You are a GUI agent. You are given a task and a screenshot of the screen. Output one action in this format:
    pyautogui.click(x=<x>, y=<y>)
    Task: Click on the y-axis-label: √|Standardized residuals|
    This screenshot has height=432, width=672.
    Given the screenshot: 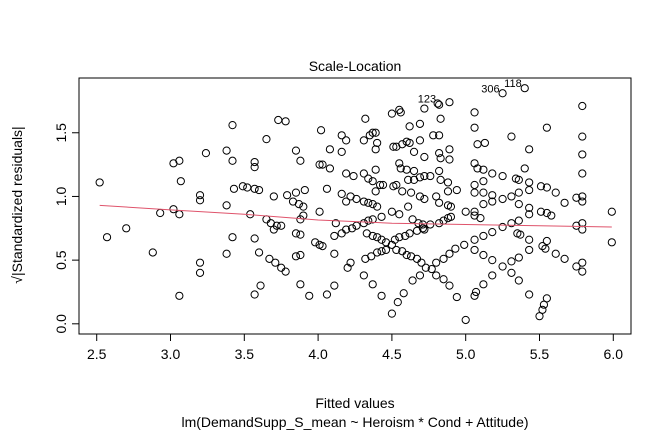 What is the action you would take?
    pyautogui.click(x=17, y=204)
    